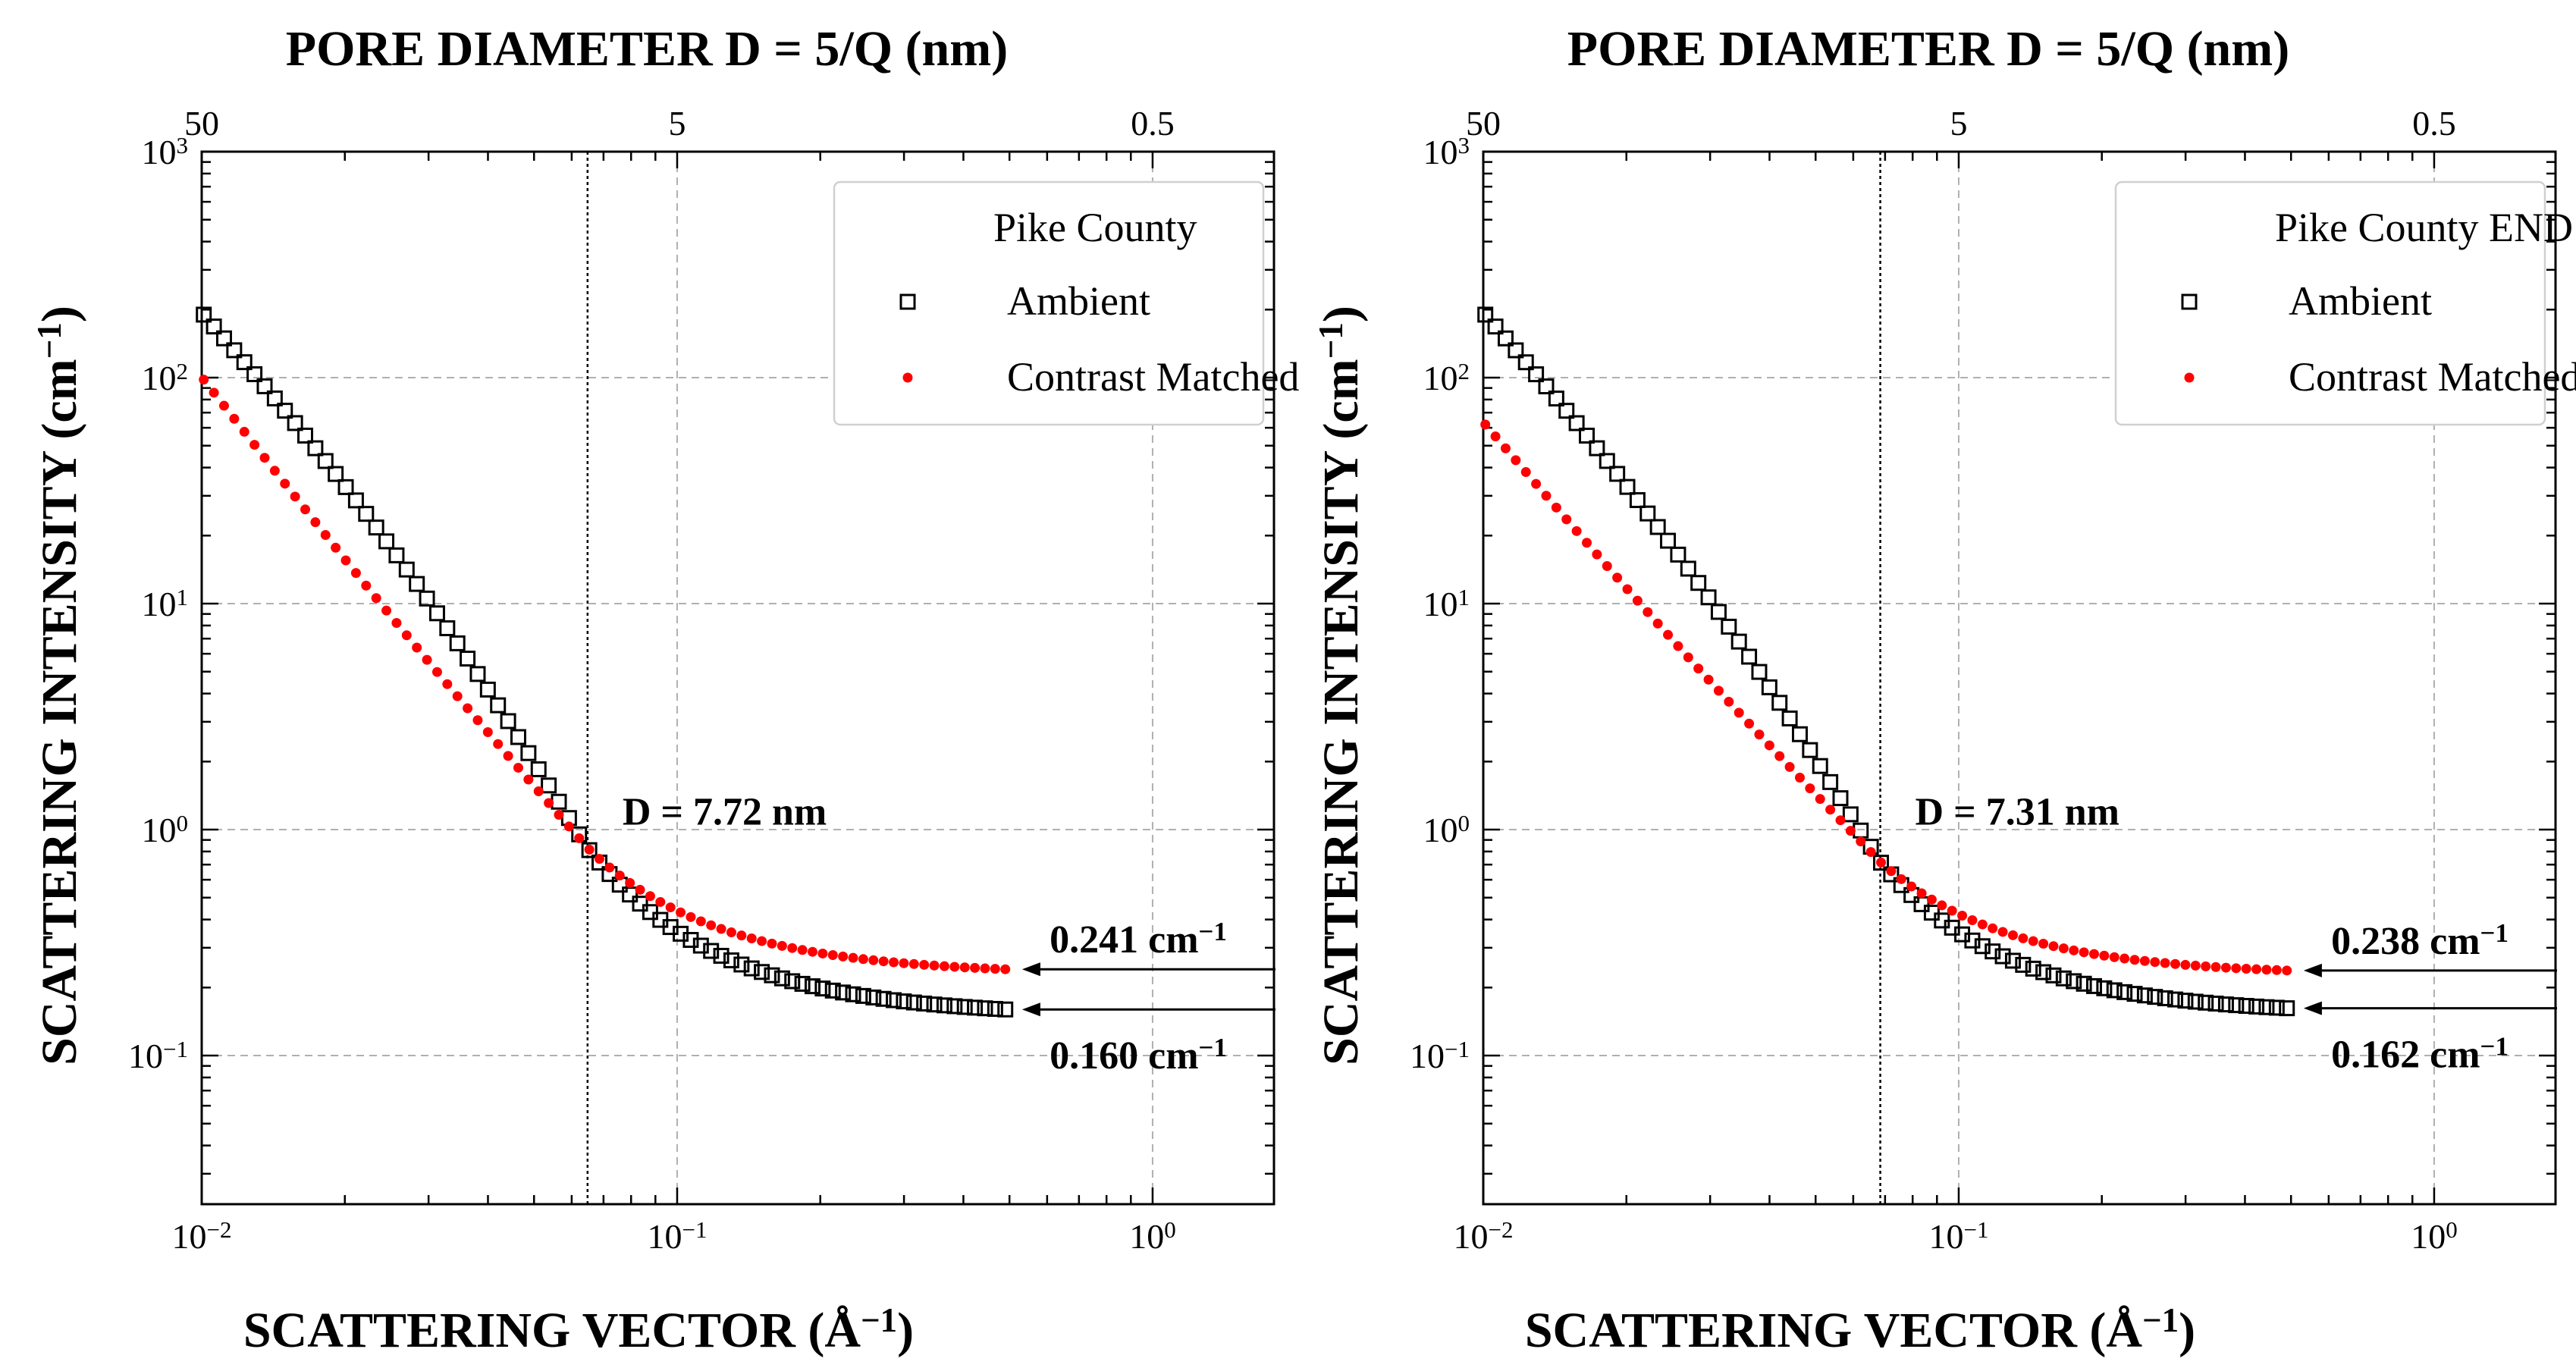  Describe the element at coordinates (694, 1229) in the screenshot. I see `x-tick-label-part: −1` at that location.